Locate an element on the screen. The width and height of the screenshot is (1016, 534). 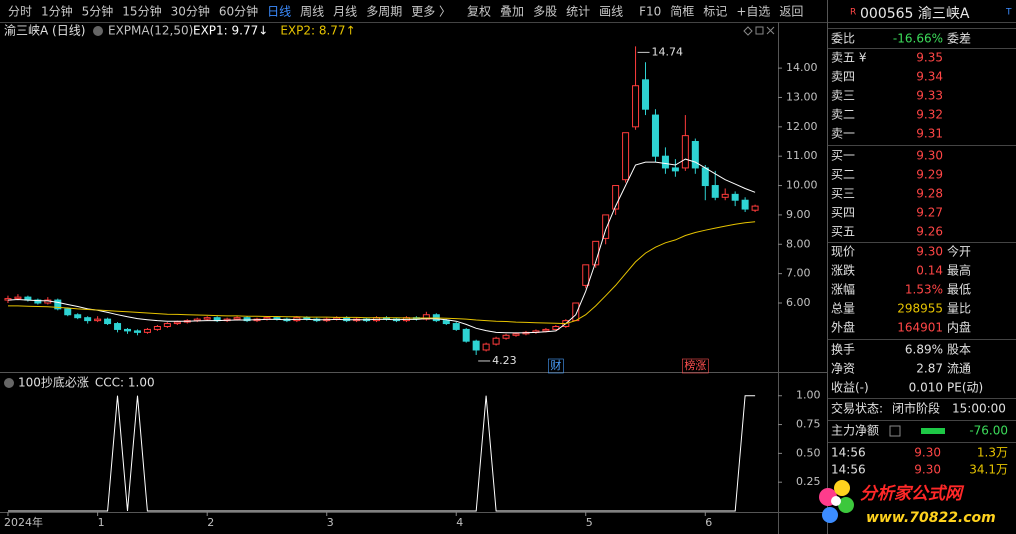
toolbar-button: 统计 is located at coordinates (578, 12).